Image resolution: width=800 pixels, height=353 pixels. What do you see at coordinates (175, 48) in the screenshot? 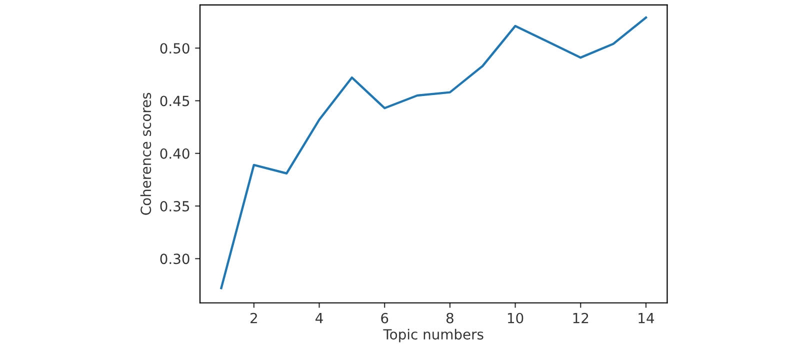
I see `y-tick-label: 0.50` at bounding box center [175, 48].